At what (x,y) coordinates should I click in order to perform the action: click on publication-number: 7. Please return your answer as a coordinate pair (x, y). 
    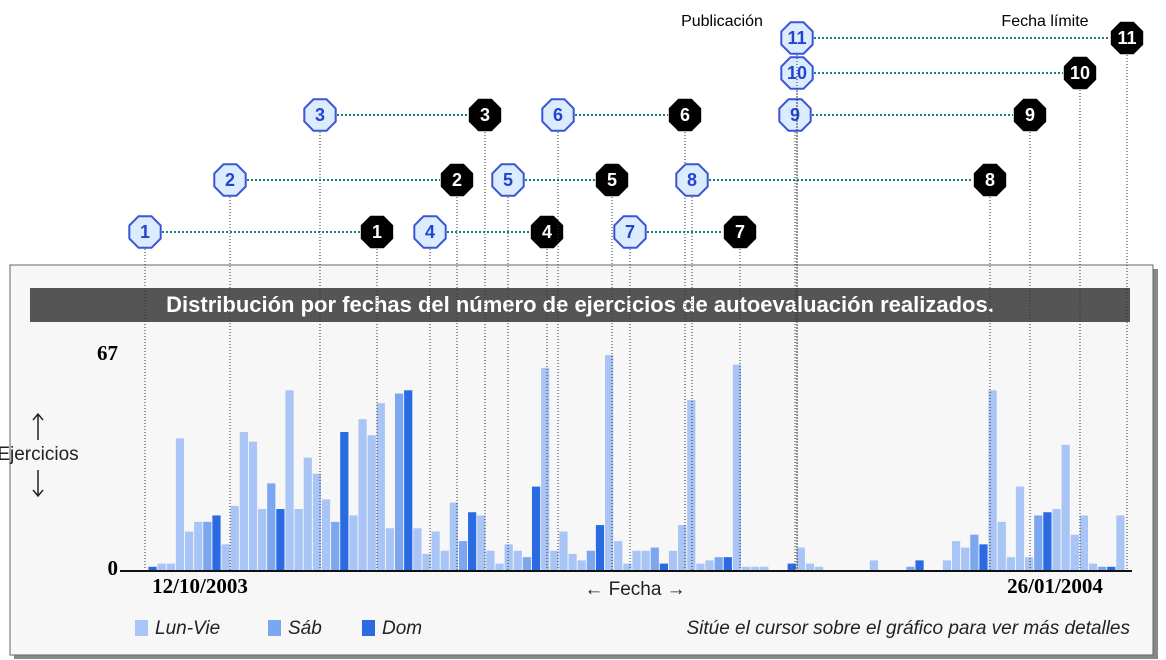
    Looking at the image, I should click on (630, 232).